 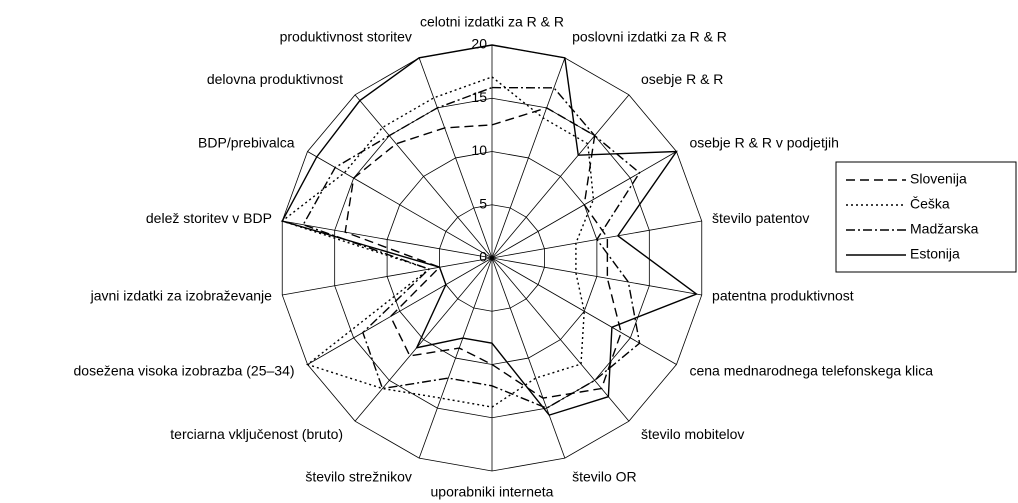 What do you see at coordinates (181, 296) in the screenshot?
I see `category-label: javni izdatki za izobraževanje` at bounding box center [181, 296].